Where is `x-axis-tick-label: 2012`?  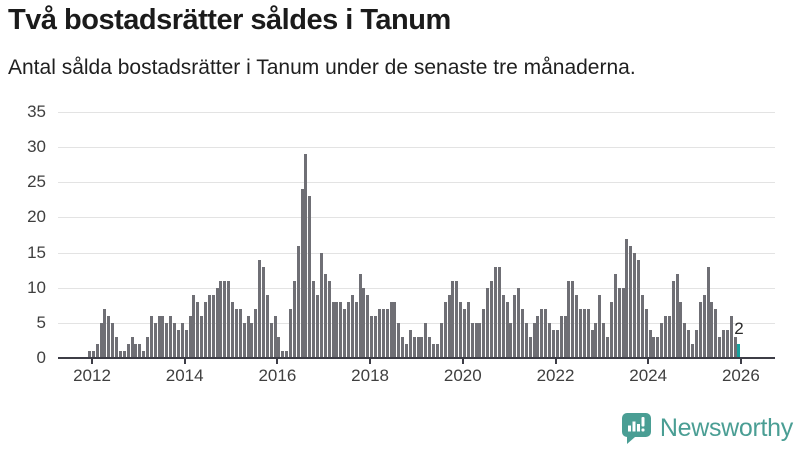
x-axis-tick-label: 2012 is located at coordinates (92, 375).